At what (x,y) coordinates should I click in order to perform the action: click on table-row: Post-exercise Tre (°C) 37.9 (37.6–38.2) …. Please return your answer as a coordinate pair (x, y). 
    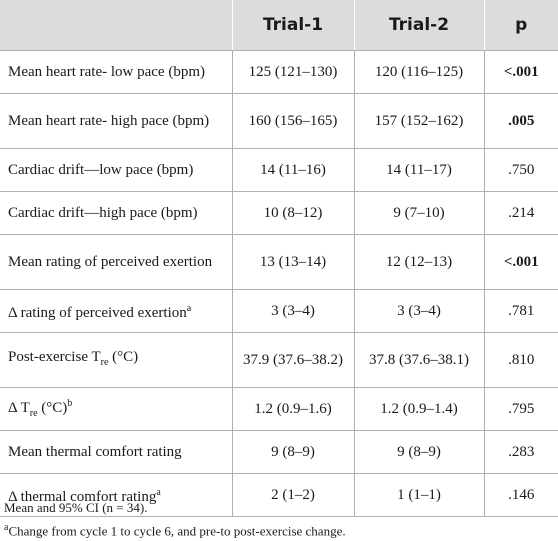
    Looking at the image, I should click on (279, 360).